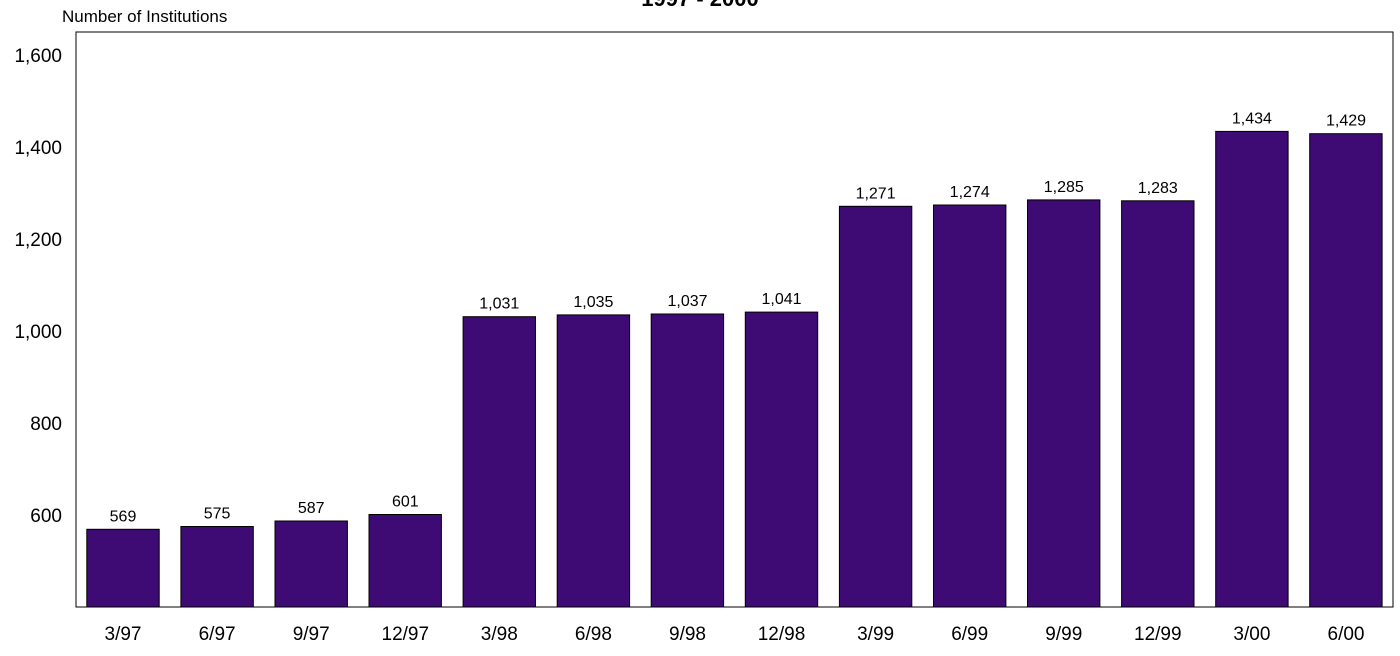 Image resolution: width=1400 pixels, height=656 pixels. I want to click on bar-3/99, so click(875, 406).